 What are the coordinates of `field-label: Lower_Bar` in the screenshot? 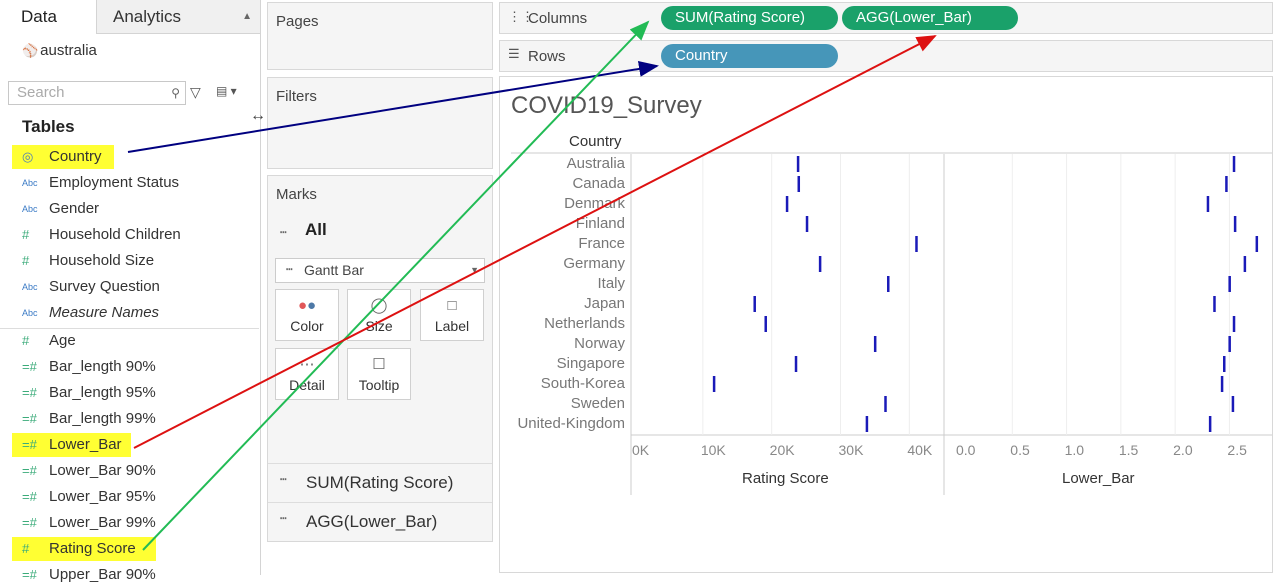 It's located at (85, 444).